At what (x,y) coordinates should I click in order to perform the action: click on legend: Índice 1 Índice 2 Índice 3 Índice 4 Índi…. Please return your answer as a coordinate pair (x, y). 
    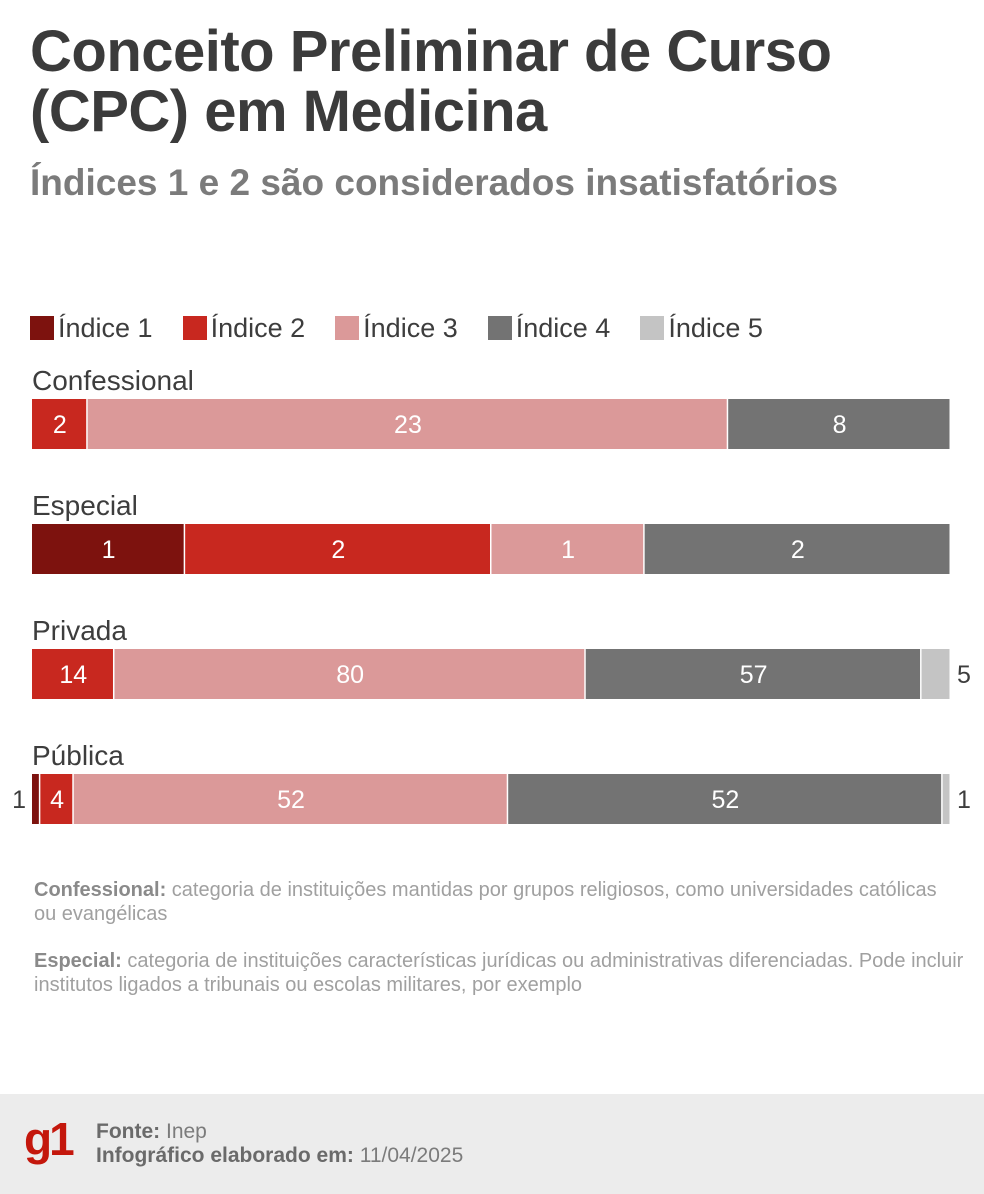
    Looking at the image, I should click on (411, 328).